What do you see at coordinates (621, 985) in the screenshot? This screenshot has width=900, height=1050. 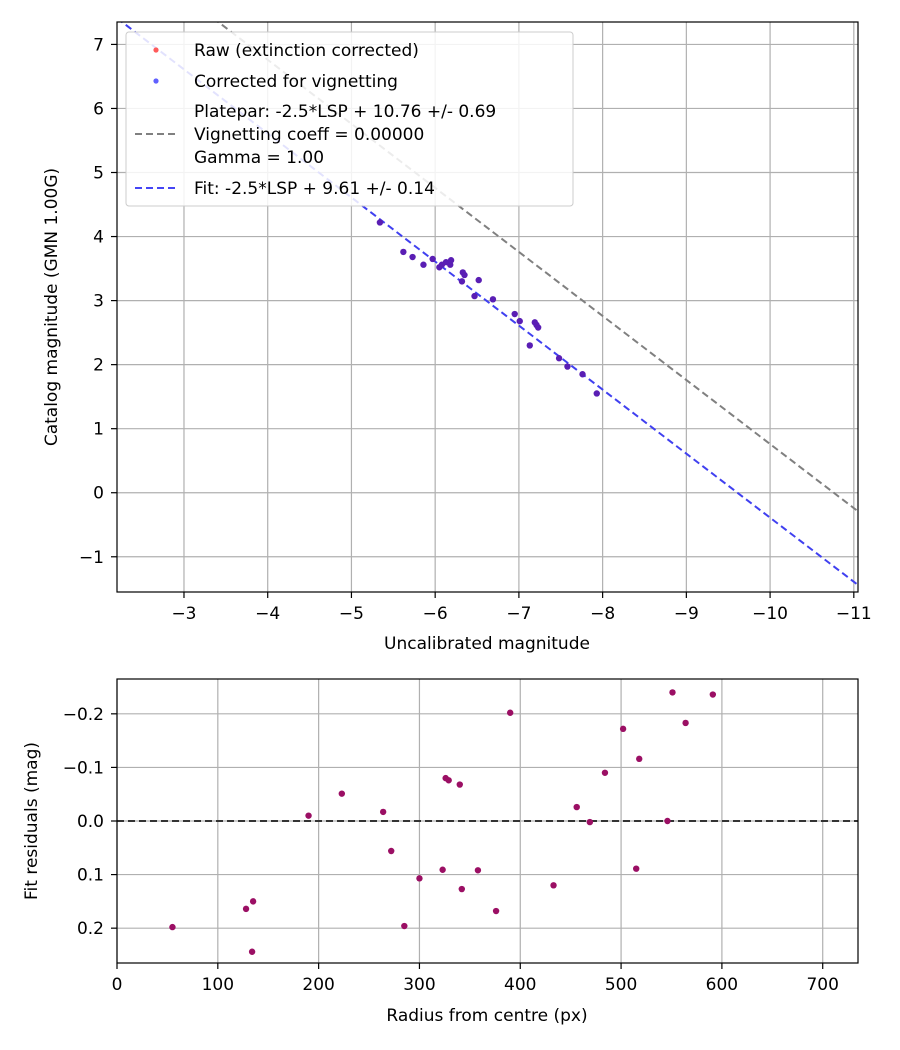 I see `x-tick-label: 500` at bounding box center [621, 985].